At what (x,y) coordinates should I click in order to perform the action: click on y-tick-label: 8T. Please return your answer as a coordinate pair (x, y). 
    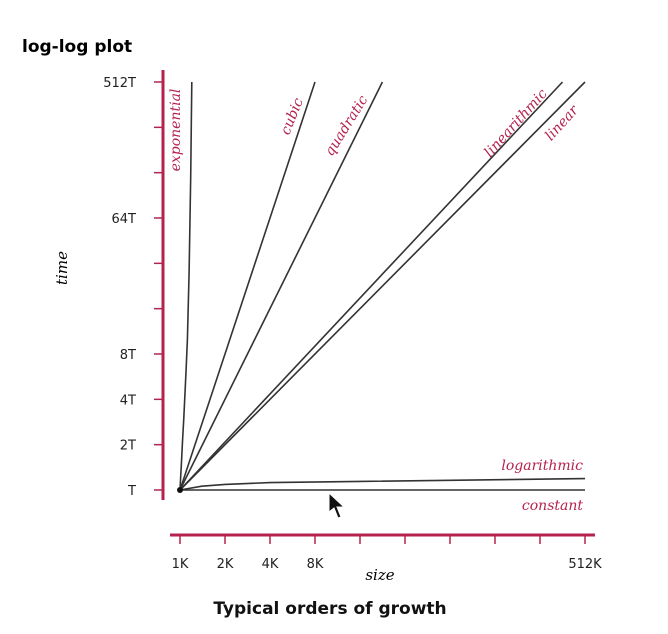
    Looking at the image, I should click on (128, 355).